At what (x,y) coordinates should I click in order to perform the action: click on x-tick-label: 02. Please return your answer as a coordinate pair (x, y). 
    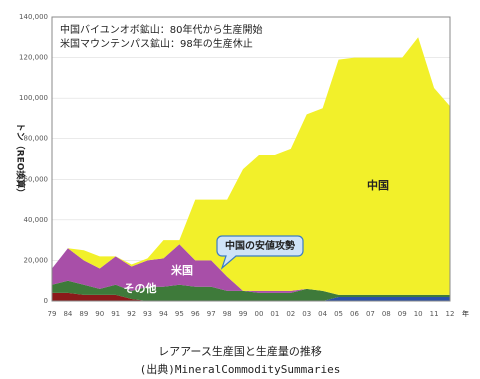
    Looking at the image, I should click on (290, 314).